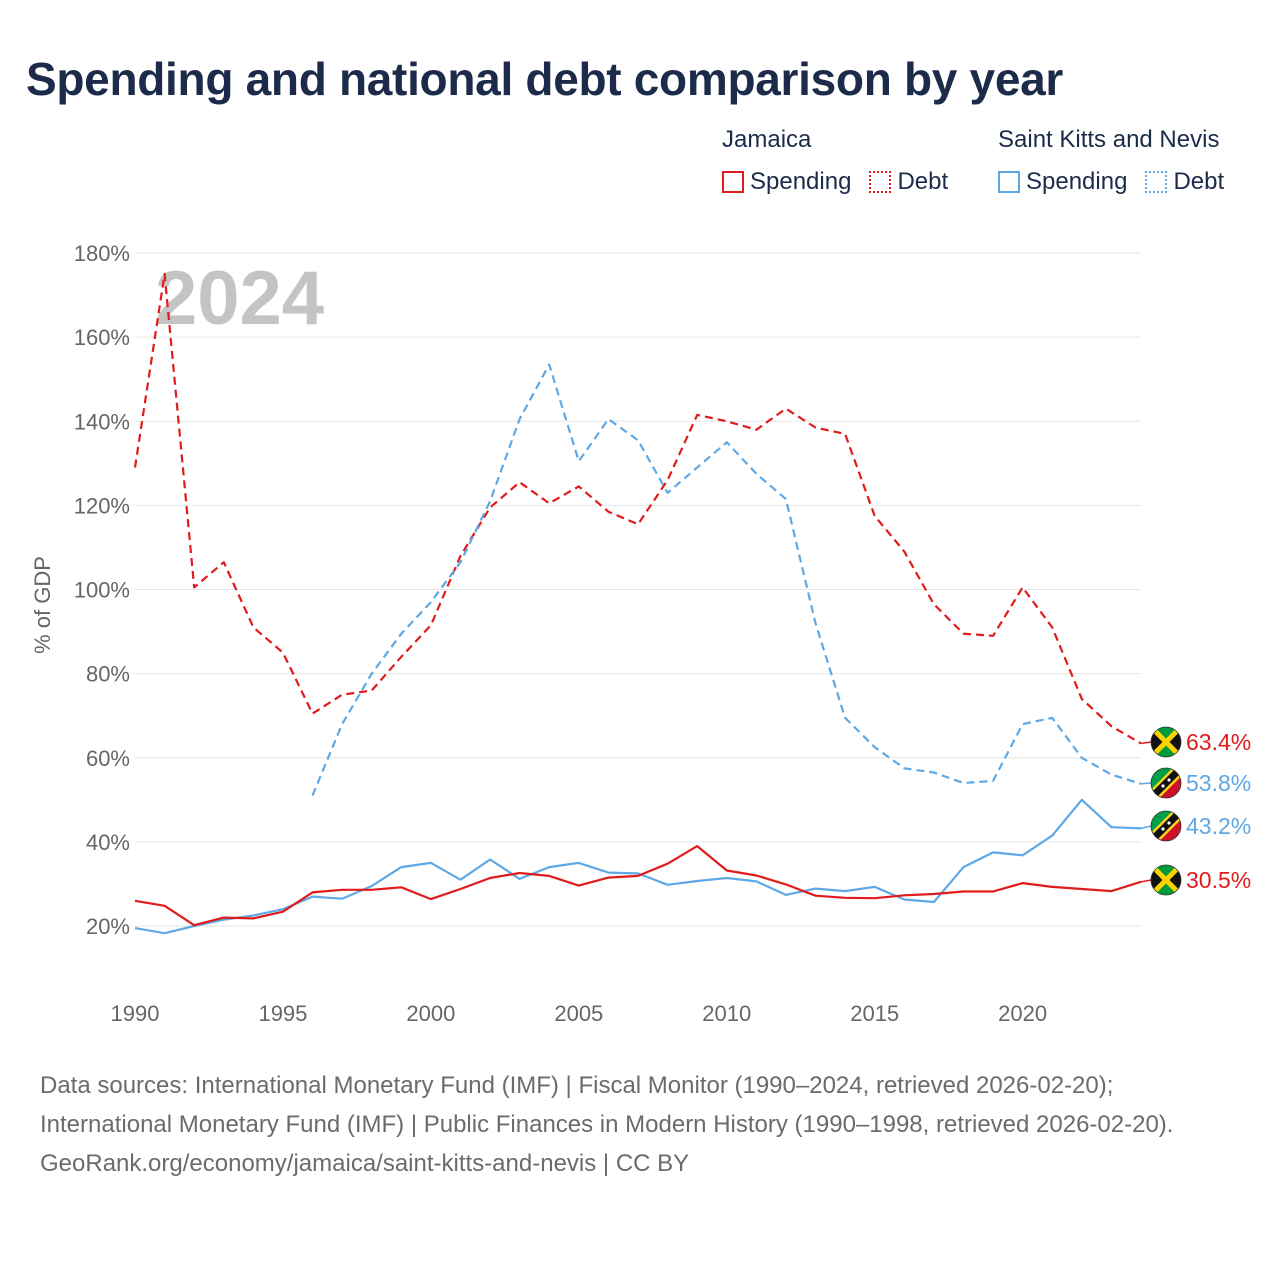 The image size is (1280, 1280). What do you see at coordinates (135, 1013) in the screenshot?
I see `x-tick-label: 1990` at bounding box center [135, 1013].